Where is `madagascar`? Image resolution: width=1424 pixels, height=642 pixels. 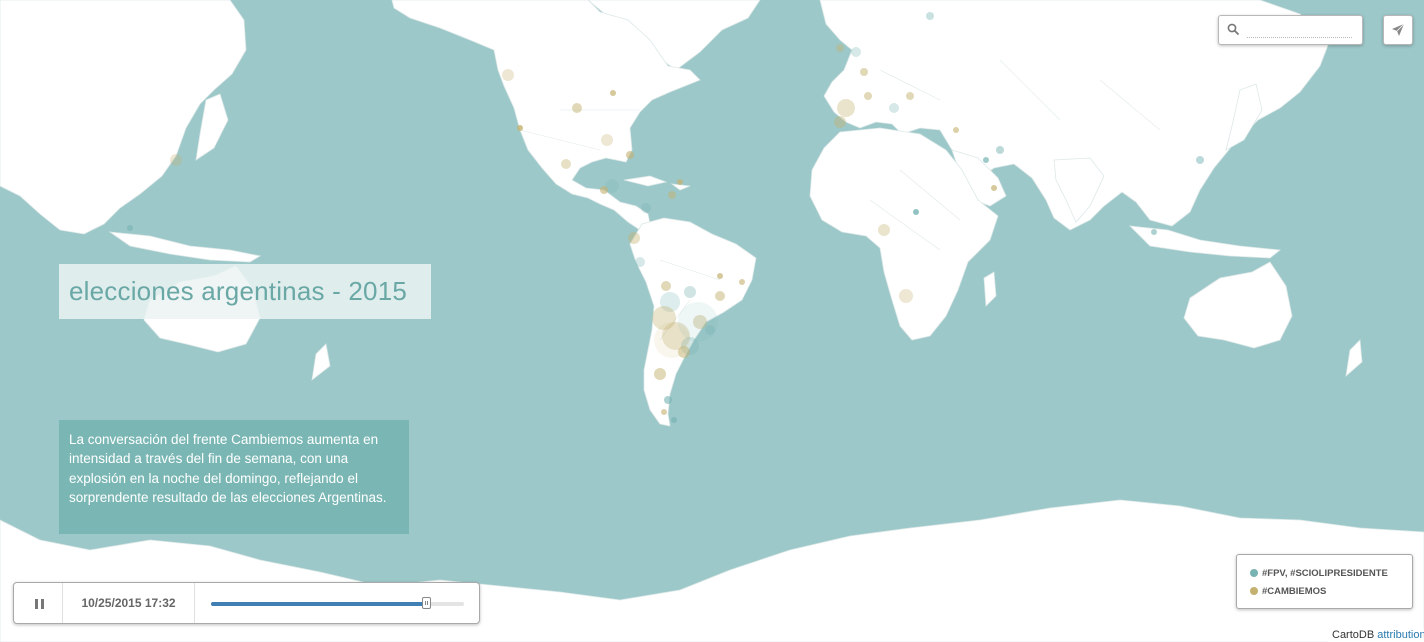 madagascar is located at coordinates (990, 289).